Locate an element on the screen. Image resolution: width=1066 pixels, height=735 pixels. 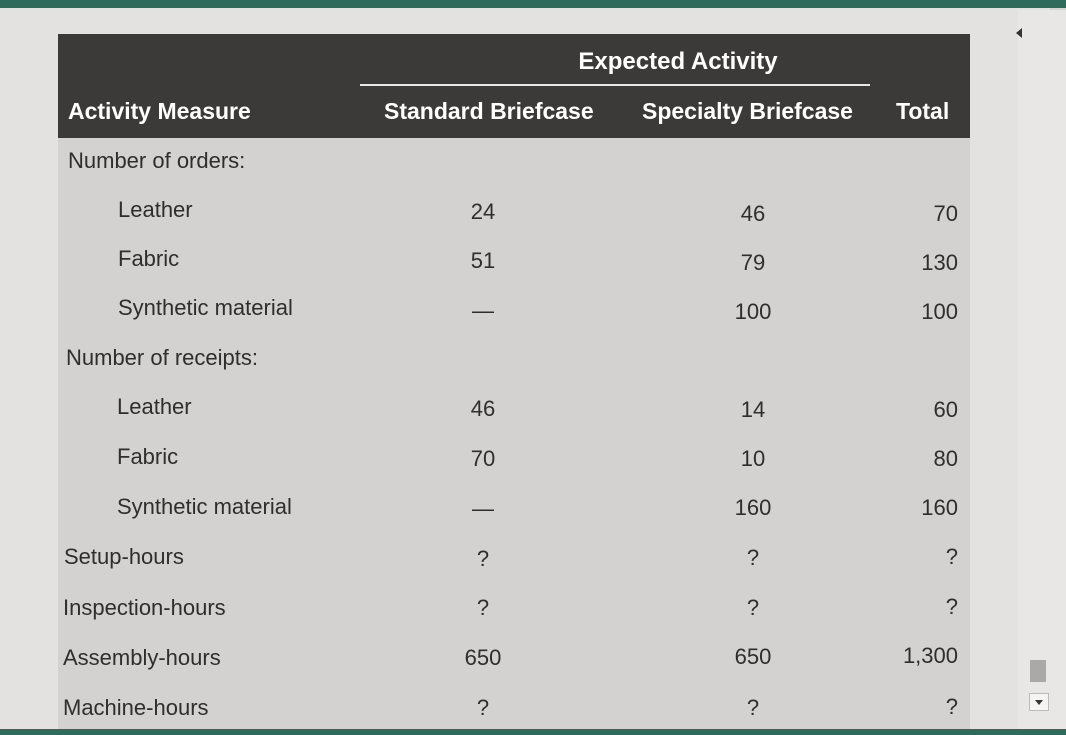
setup-hours-total: ? is located at coordinates (951, 556).